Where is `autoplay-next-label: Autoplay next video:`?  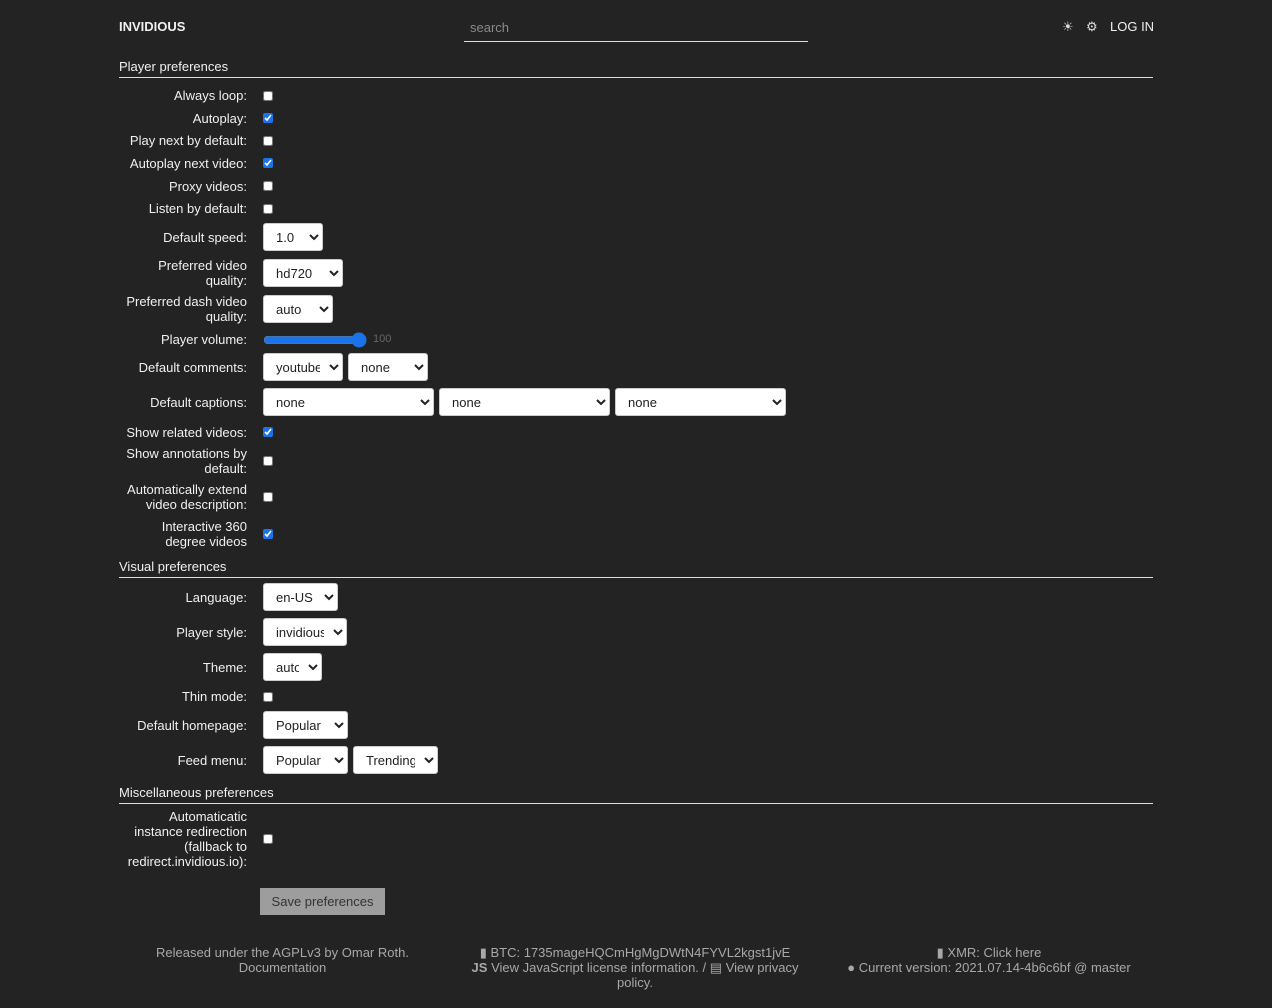 autoplay-next-label: Autoplay next video: is located at coordinates (188, 163).